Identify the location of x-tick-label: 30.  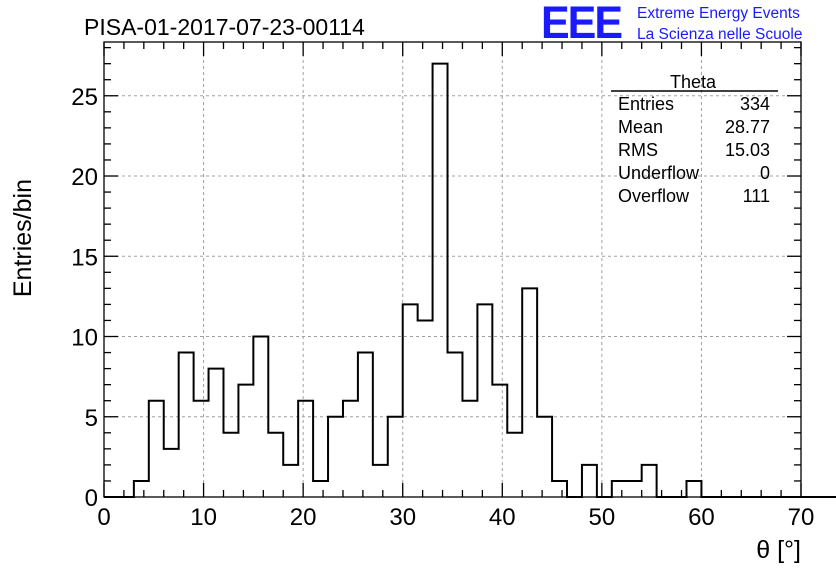
(402, 517).